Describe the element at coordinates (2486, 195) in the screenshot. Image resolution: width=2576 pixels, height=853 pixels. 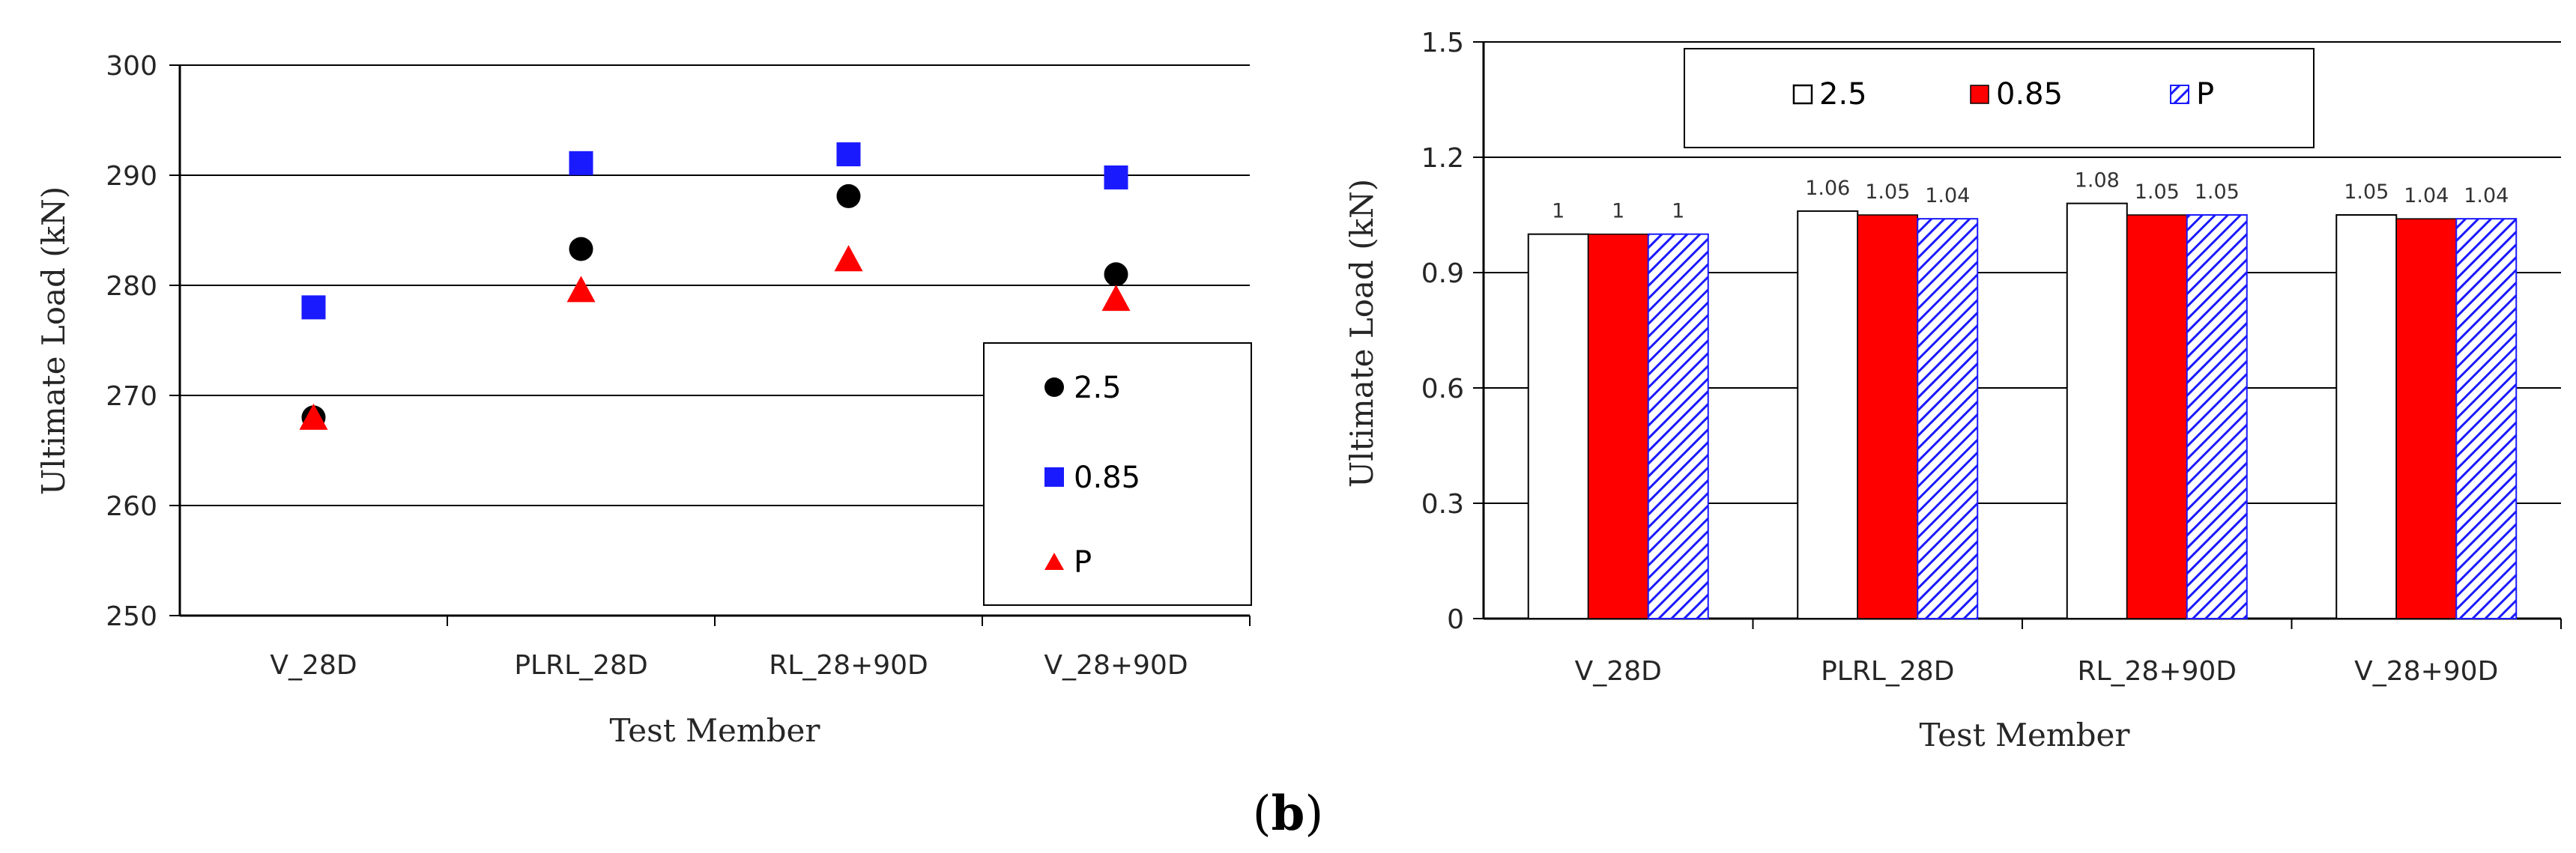
I see `bar-data-label-p-v-28-90d: 1.04` at that location.